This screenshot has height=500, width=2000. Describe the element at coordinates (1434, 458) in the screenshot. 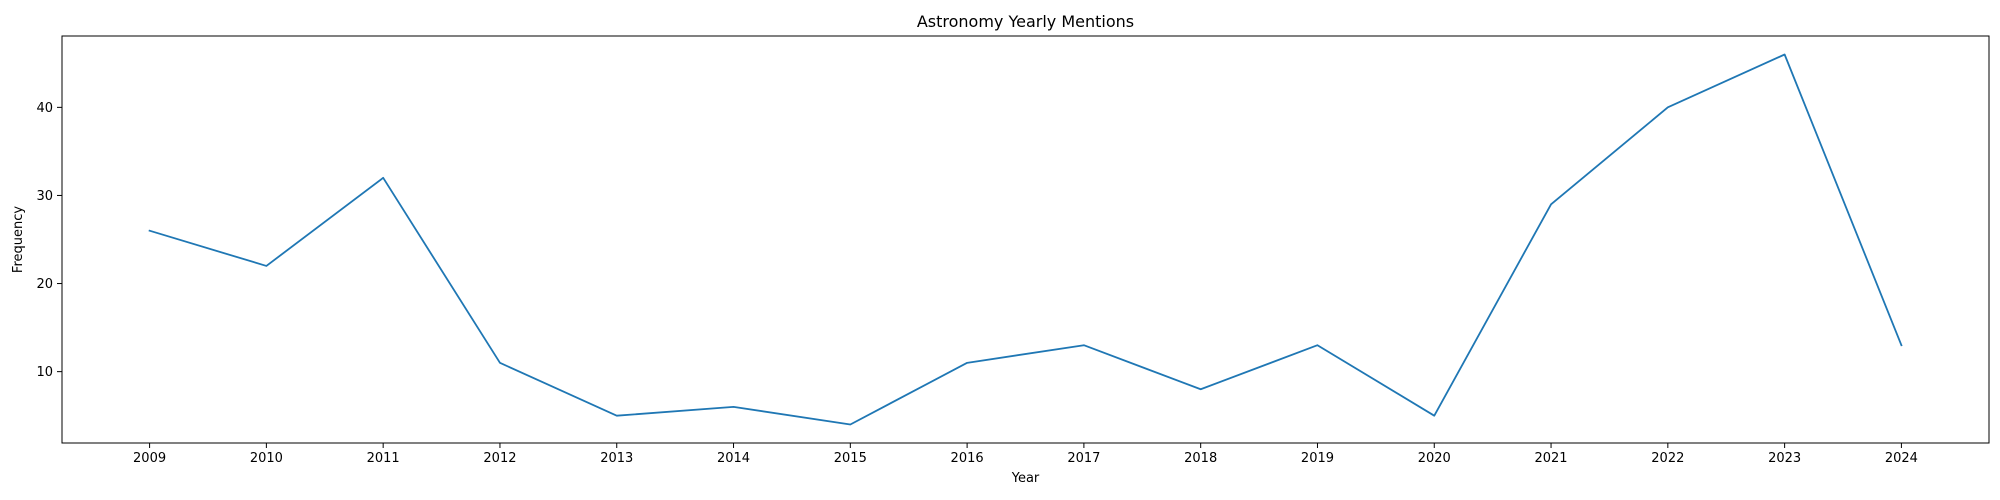

I see `x-tick-label: 2020` at that location.